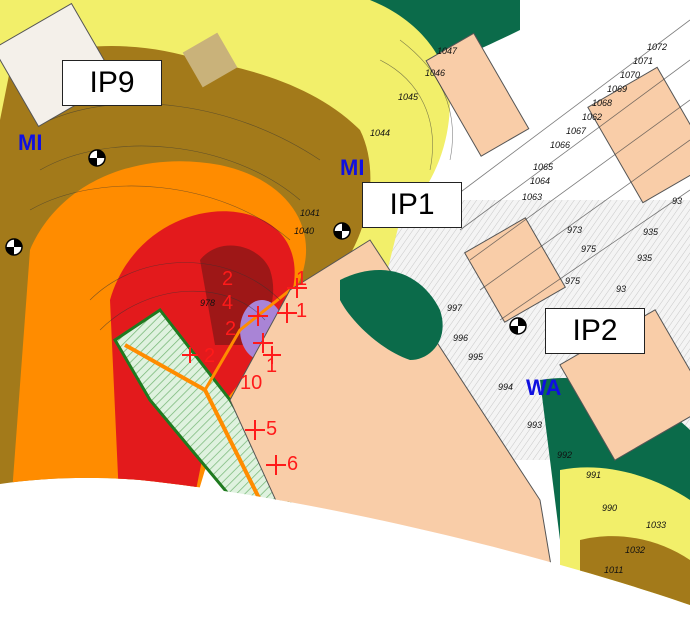  I want to click on cad-label: 1065, so click(543, 167).